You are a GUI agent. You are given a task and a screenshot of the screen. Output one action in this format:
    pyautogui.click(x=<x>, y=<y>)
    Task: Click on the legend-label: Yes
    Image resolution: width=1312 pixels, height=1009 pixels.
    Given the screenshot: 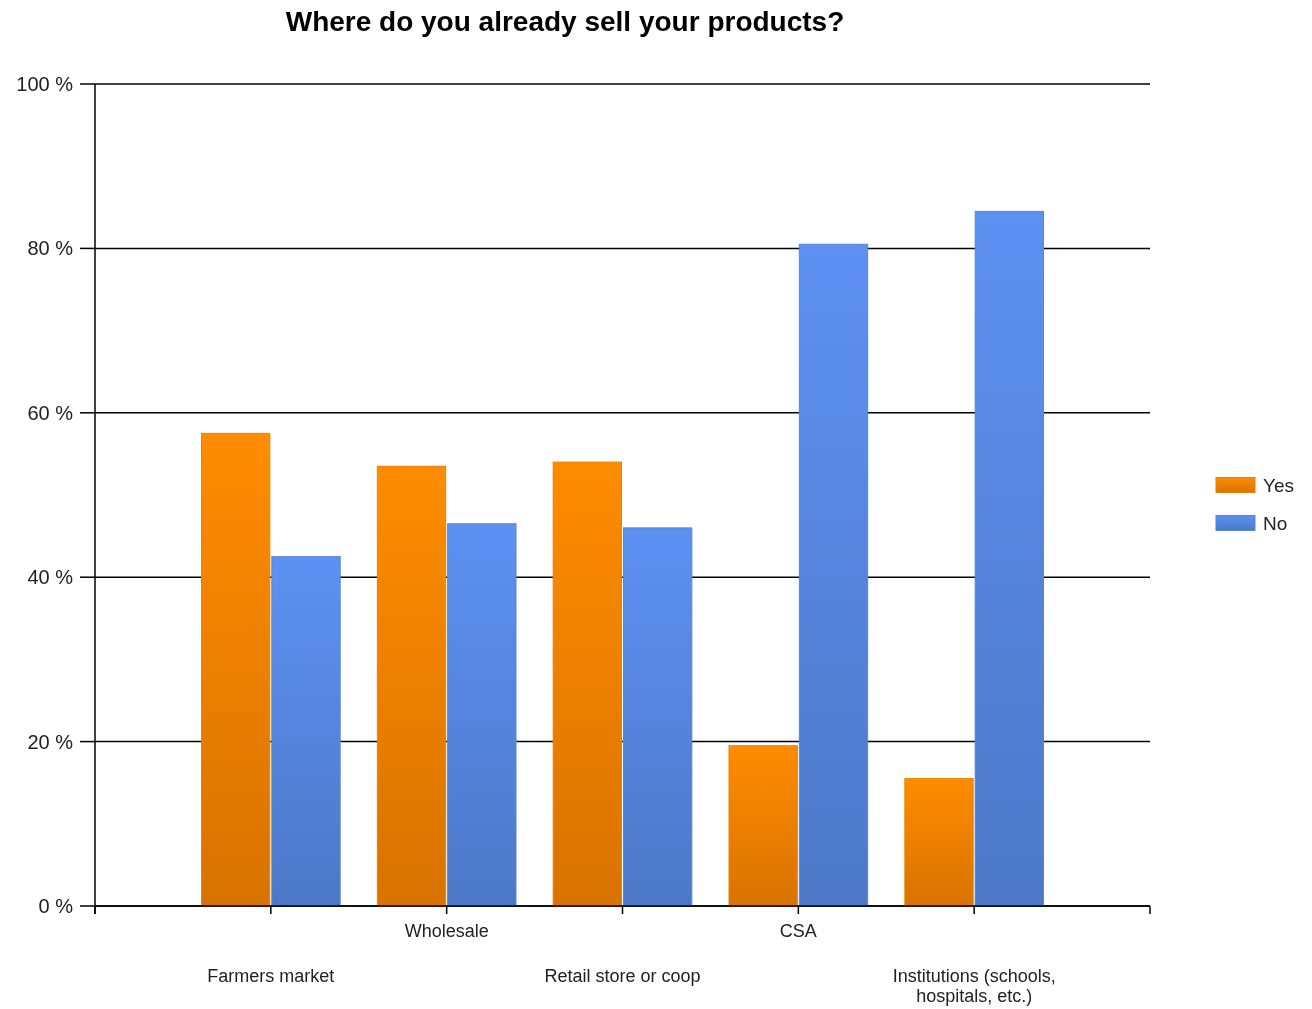 What is the action you would take?
    pyautogui.click(x=1278, y=485)
    